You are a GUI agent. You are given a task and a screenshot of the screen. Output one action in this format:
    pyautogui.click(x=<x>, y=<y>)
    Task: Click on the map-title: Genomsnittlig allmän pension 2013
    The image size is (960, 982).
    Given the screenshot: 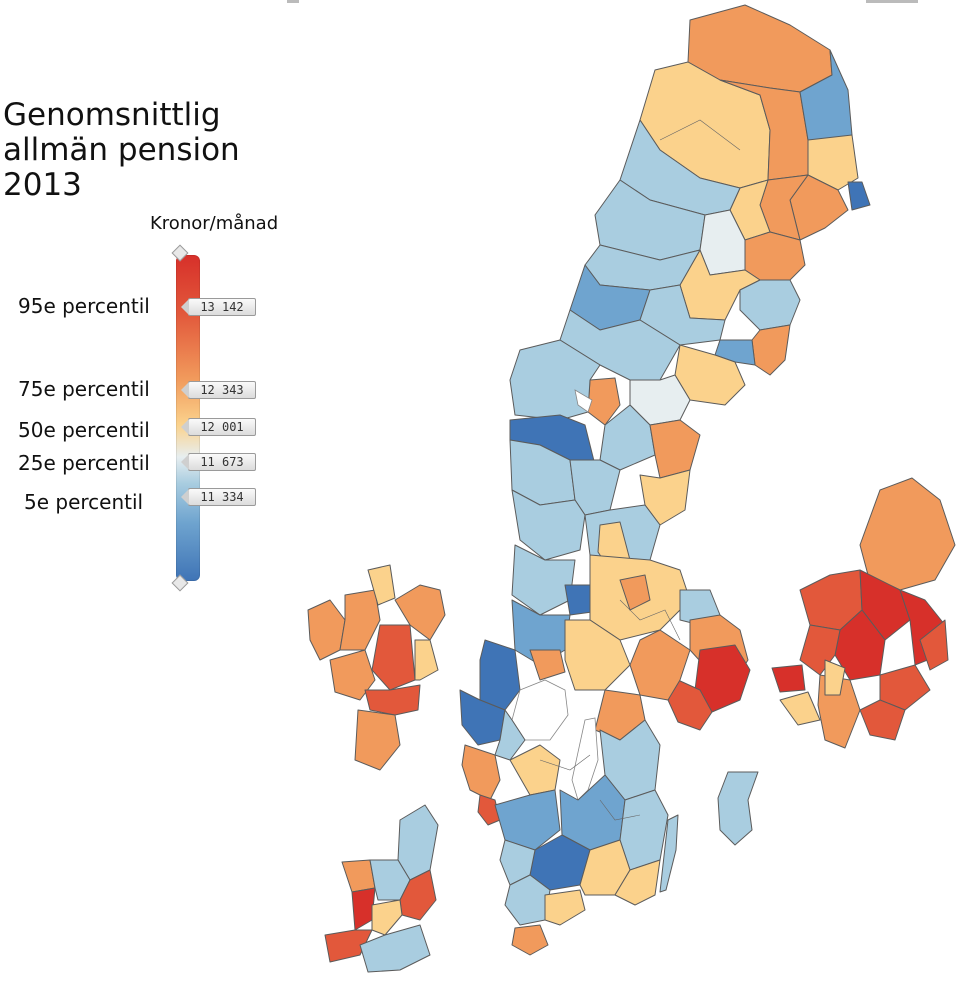 What is the action you would take?
    pyautogui.click(x=133, y=150)
    